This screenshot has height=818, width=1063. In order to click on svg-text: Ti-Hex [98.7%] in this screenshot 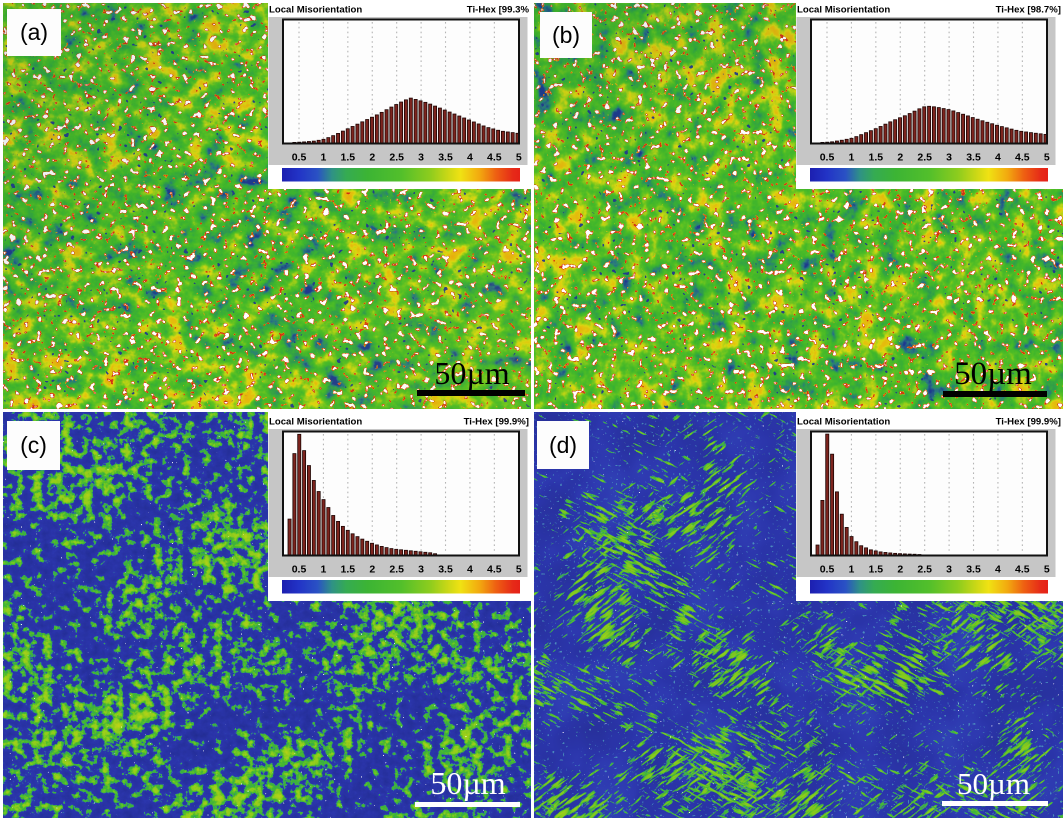, I will do `click(1028, 10)`.